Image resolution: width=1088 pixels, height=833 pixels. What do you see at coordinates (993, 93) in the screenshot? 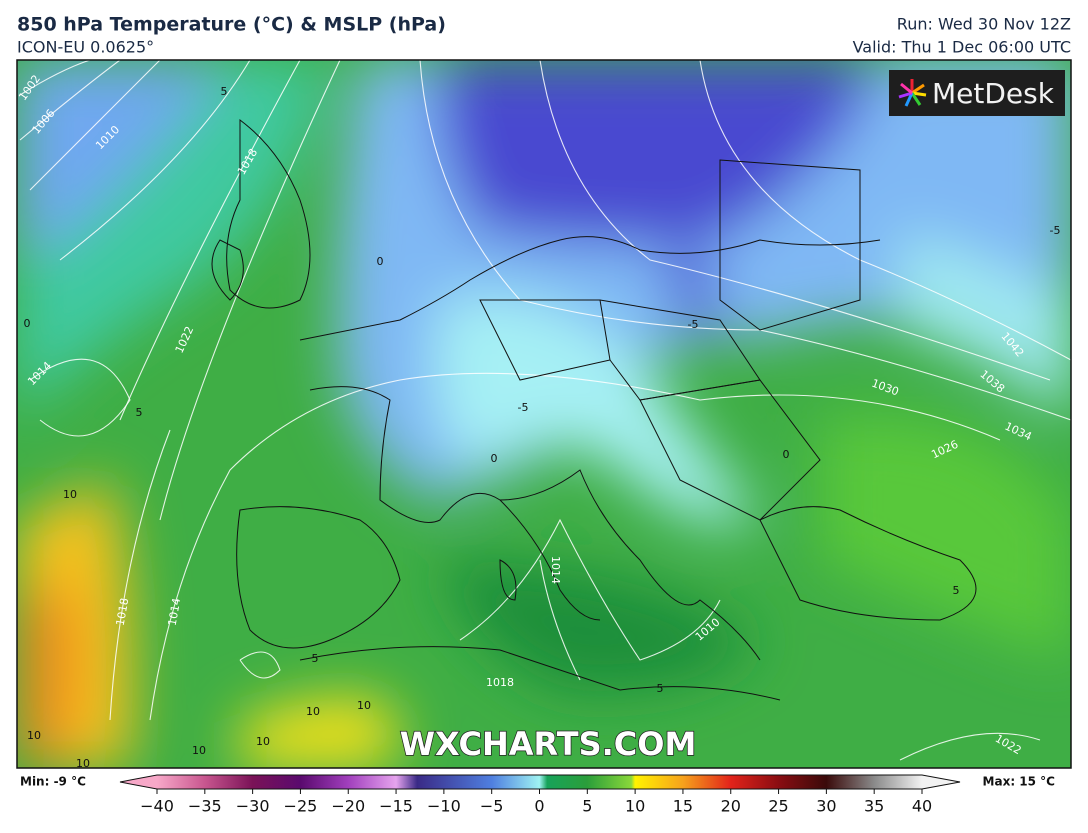
I see `logo-text: MetDesk` at bounding box center [993, 93].